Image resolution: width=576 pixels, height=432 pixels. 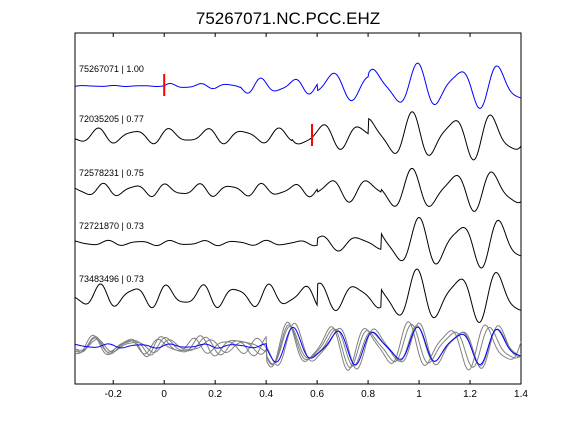 What do you see at coordinates (111, 226) in the screenshot?
I see `trace-label: 72721870 | 0.73` at bounding box center [111, 226].